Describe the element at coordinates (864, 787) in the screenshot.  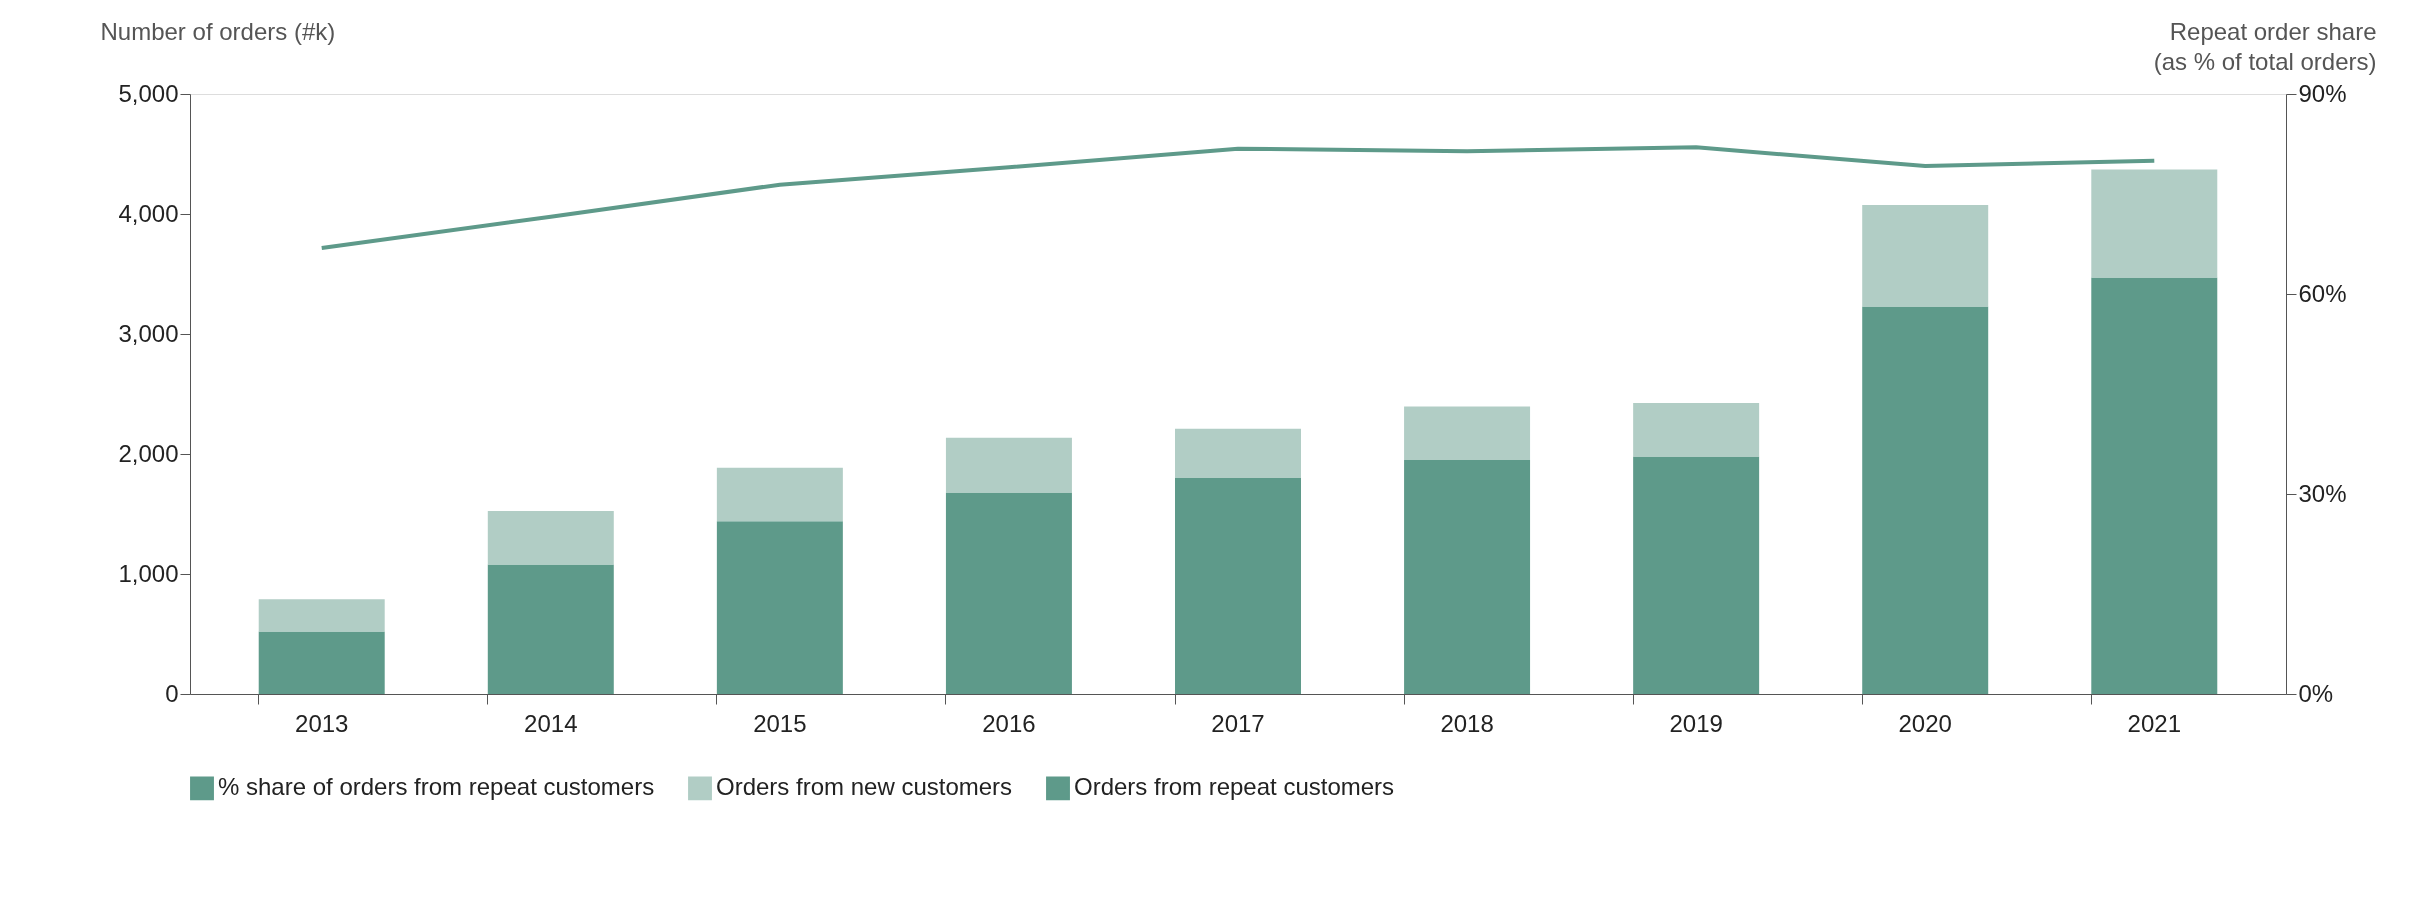
I see `legend-label: Orders from new customers` at that location.